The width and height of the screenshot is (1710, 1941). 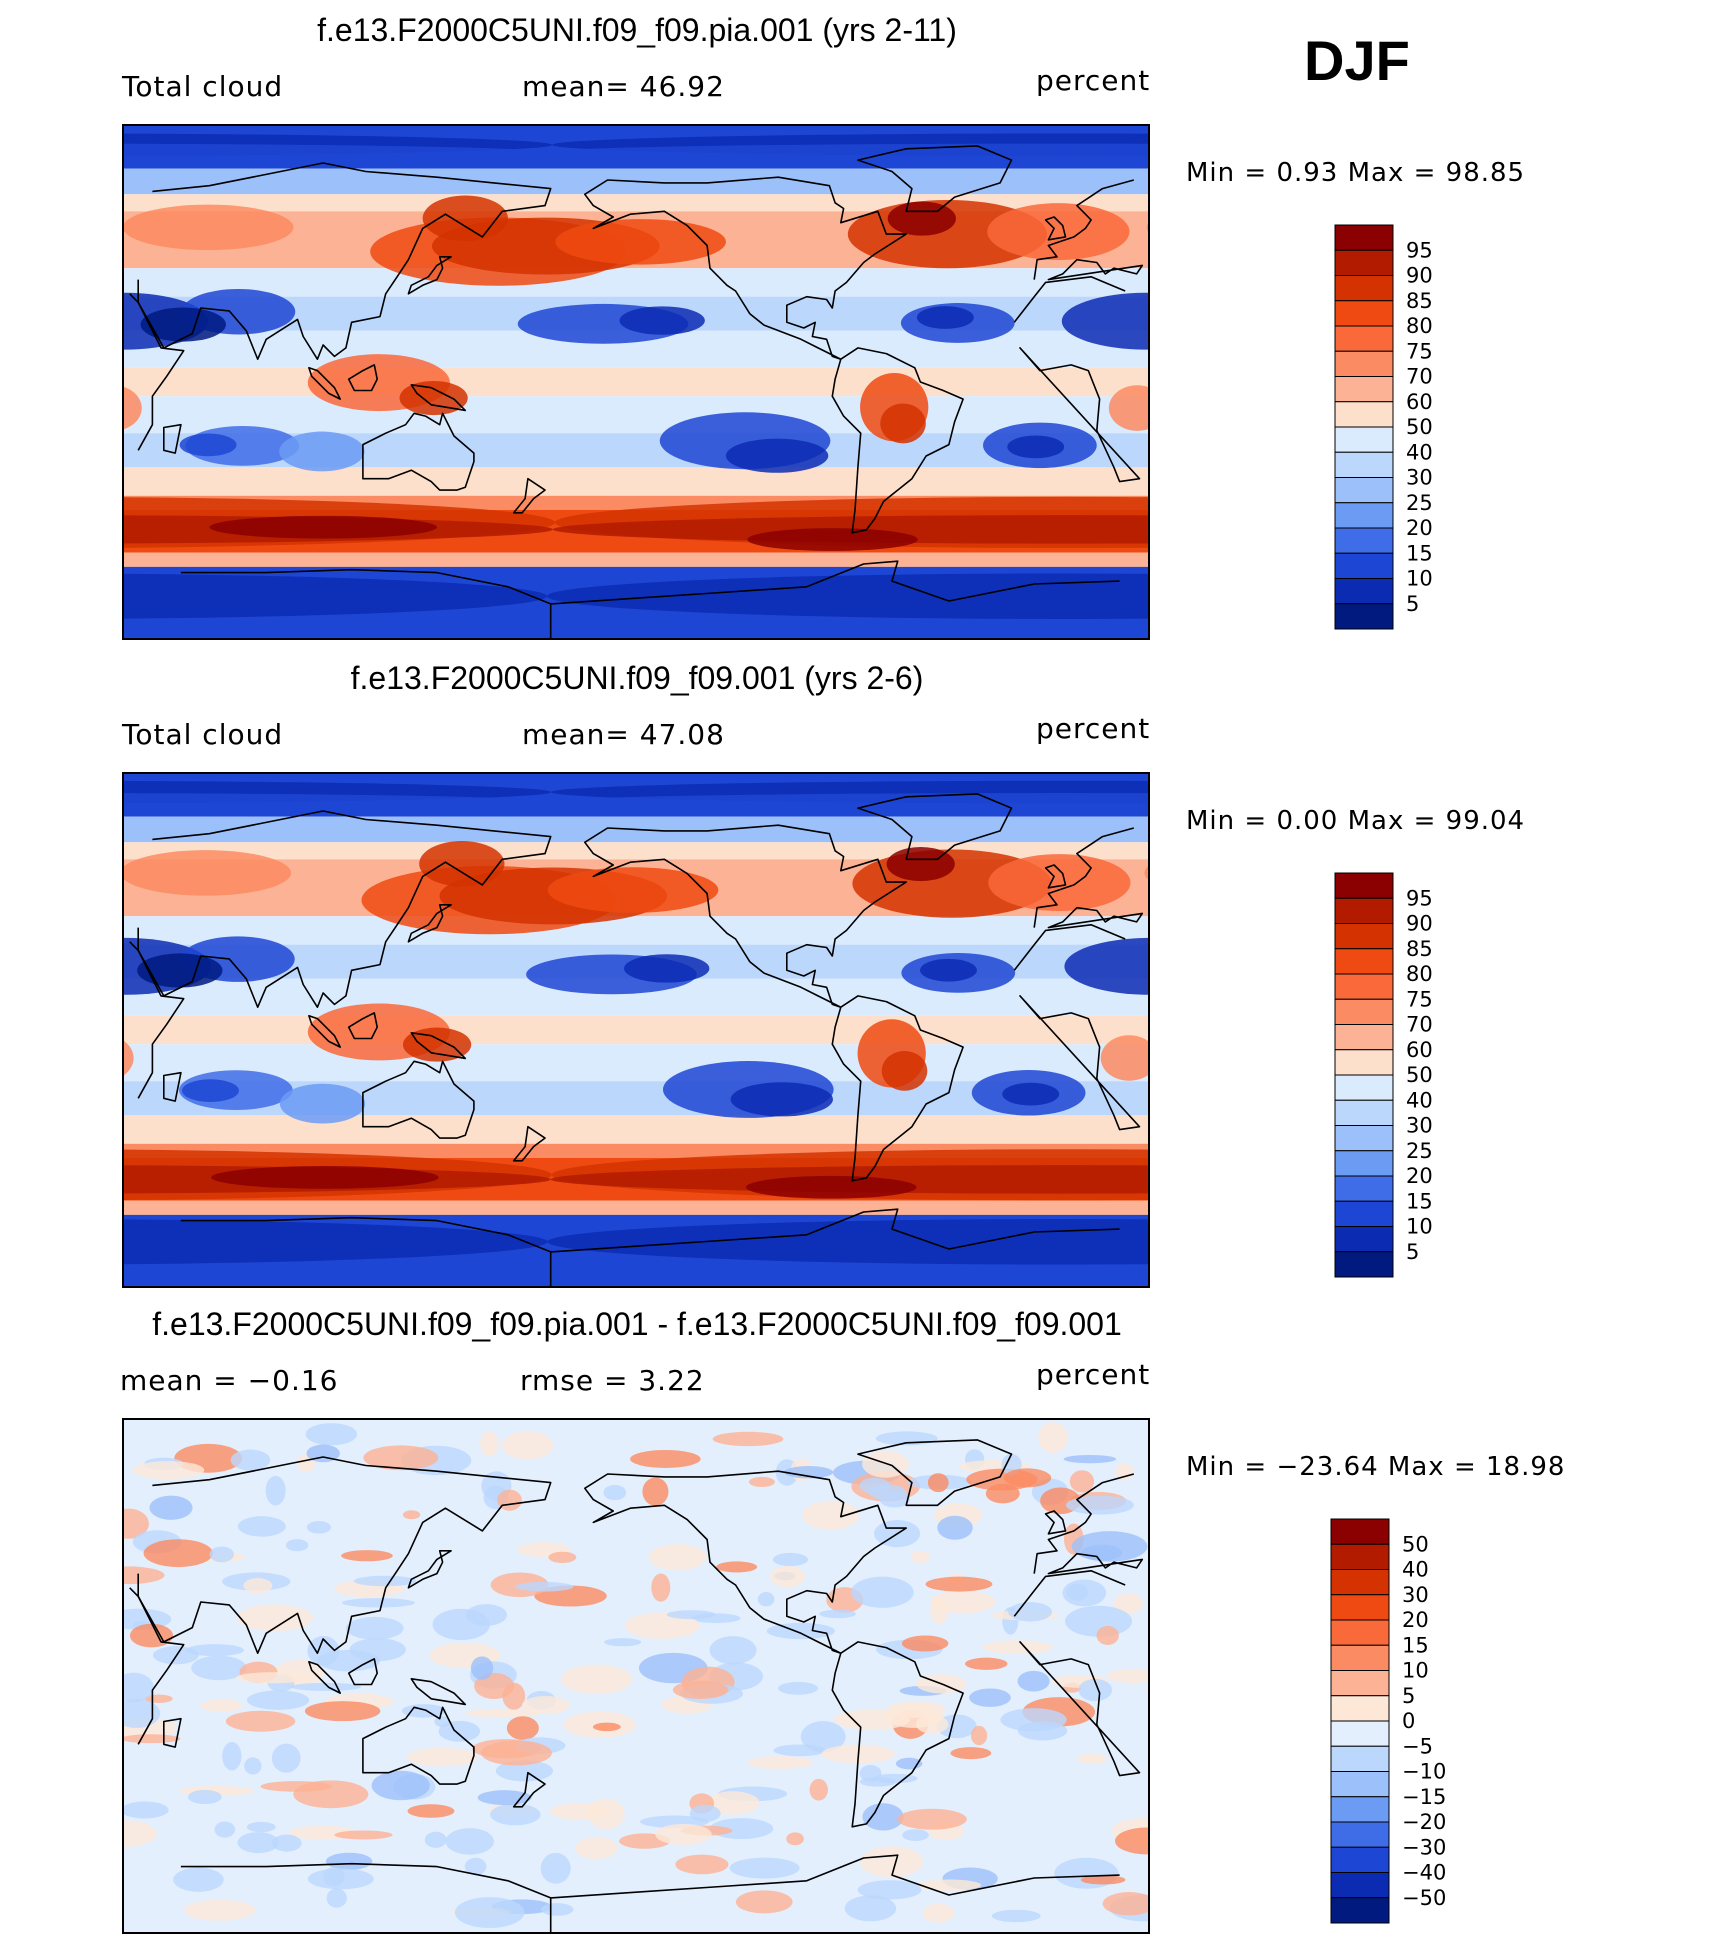 I want to click on panel-2-variable-label: Total cloud, so click(x=203, y=734).